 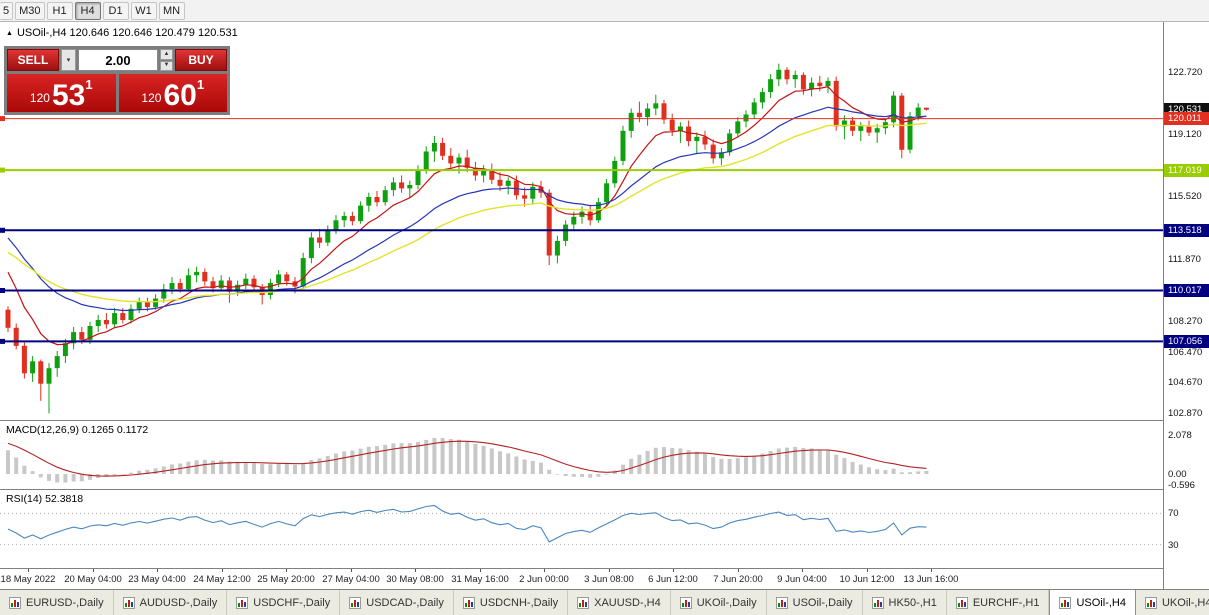 I want to click on time-label: 27 May 04:00, so click(x=351, y=579).